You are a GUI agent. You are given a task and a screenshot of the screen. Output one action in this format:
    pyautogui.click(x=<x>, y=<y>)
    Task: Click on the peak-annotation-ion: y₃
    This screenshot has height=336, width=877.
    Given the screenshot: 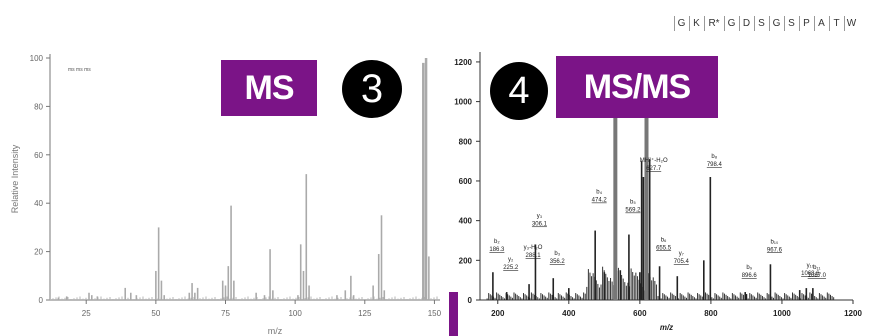 What is the action you would take?
    pyautogui.click(x=540, y=216)
    